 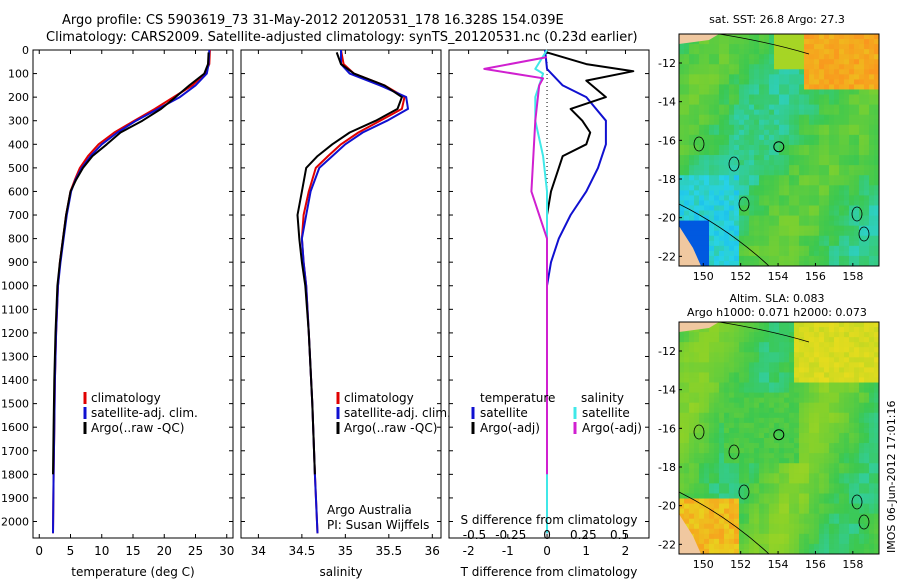 What do you see at coordinates (378, 525) in the screenshot?
I see `pi-annotation: PI: Susan Wijffels` at bounding box center [378, 525].